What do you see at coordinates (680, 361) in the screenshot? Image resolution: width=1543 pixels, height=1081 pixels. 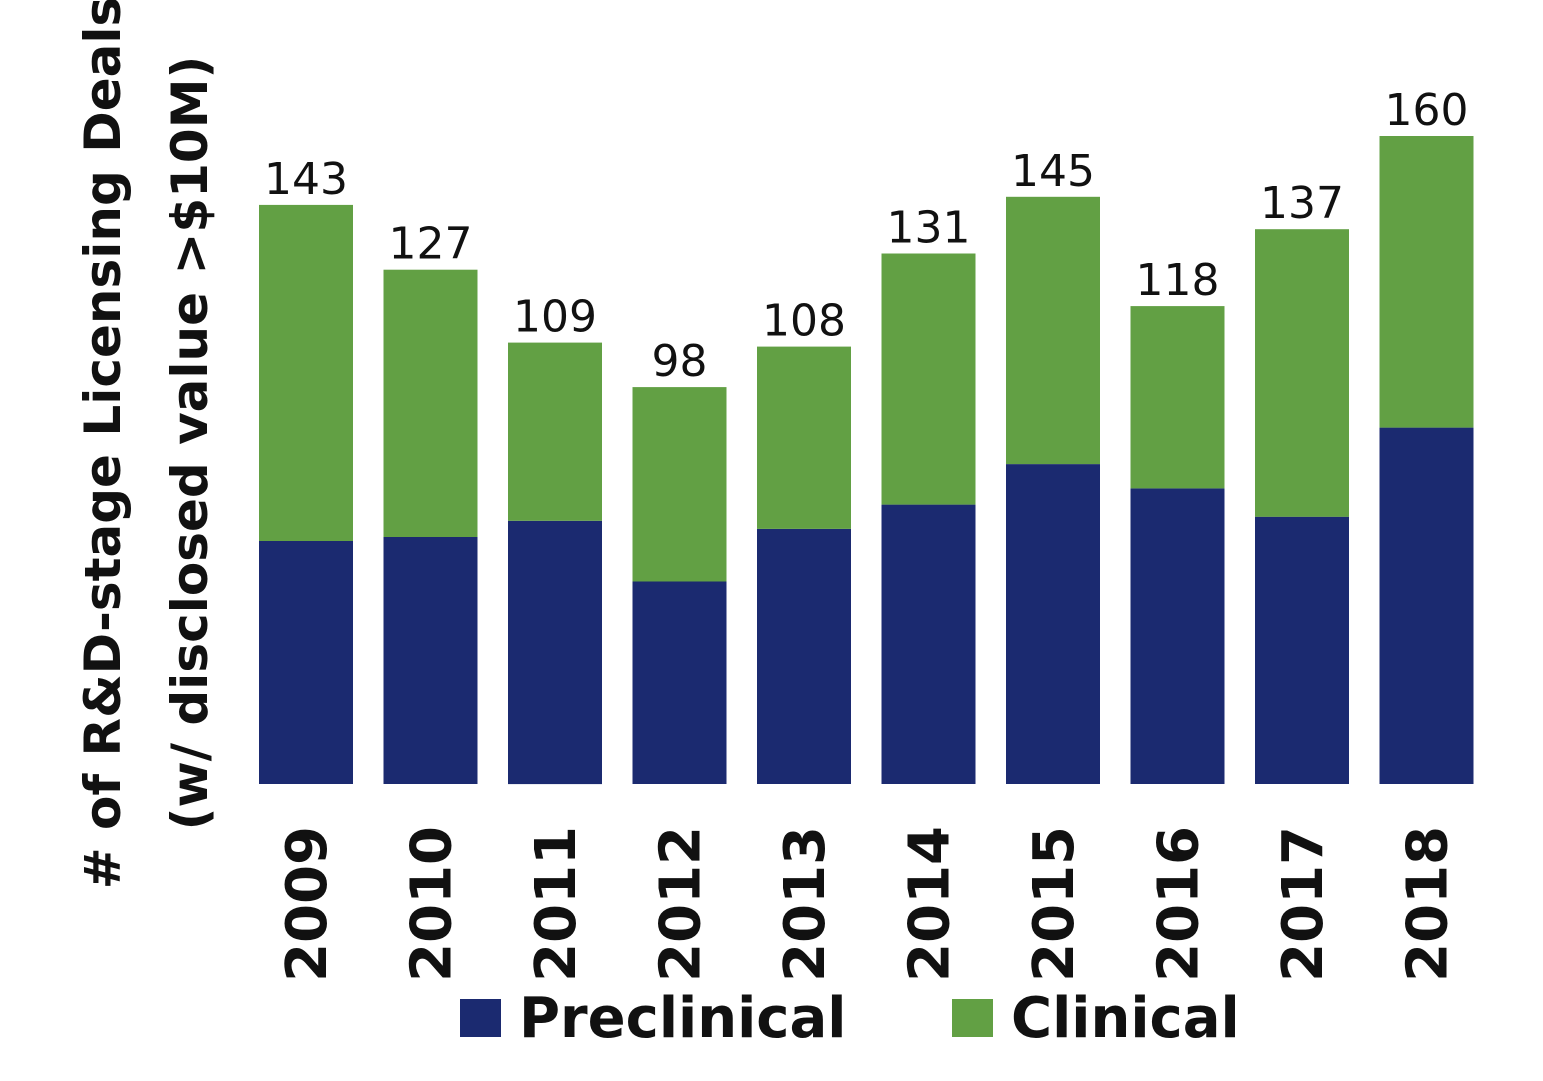 I see `total-label-2012: 98` at bounding box center [680, 361].